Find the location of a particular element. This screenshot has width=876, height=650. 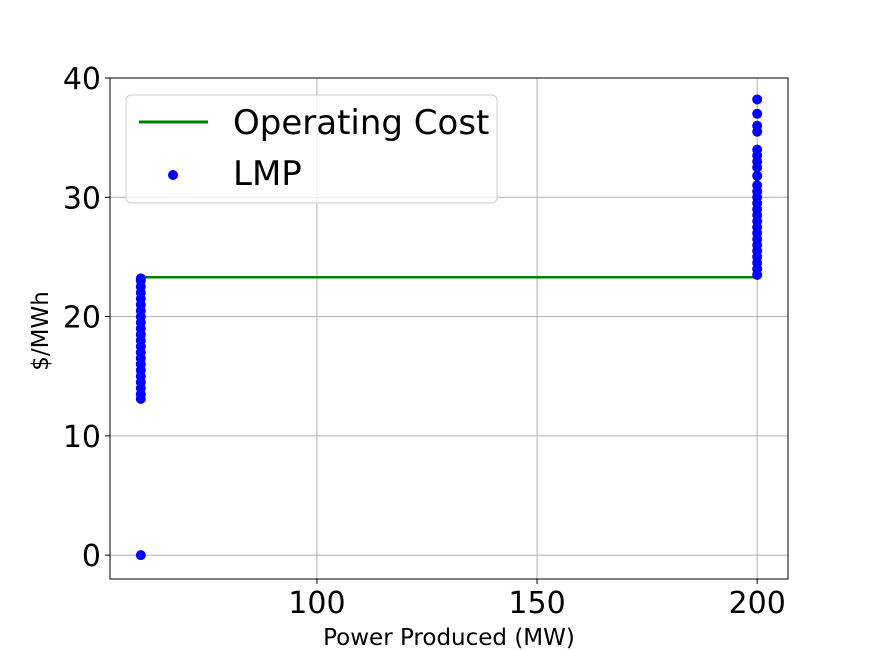

legend-marker-swatch is located at coordinates (173, 175).